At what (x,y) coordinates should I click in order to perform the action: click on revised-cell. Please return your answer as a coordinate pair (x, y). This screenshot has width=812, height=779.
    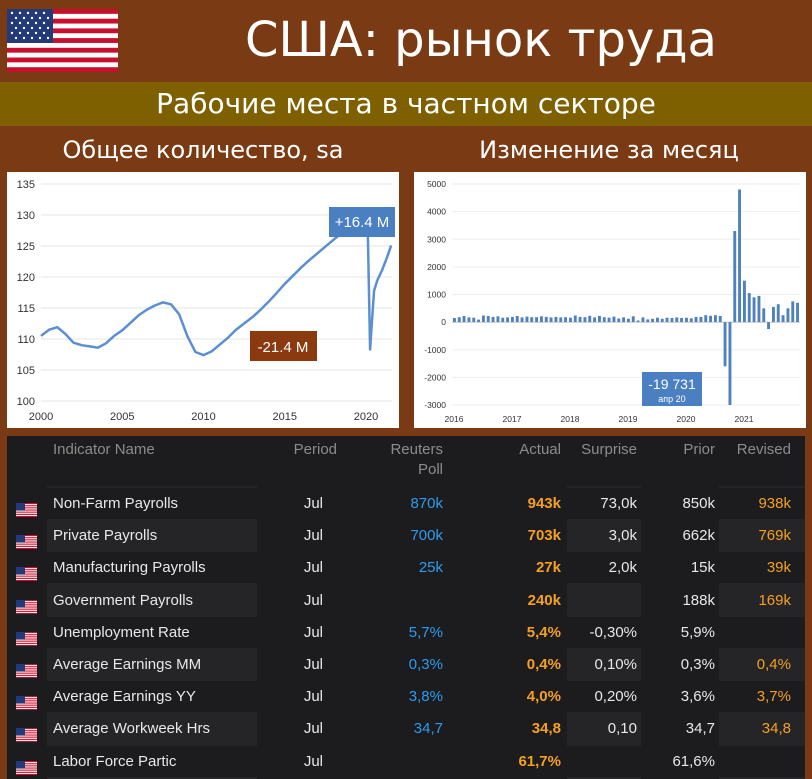
    Looking at the image, I should click on (755, 632).